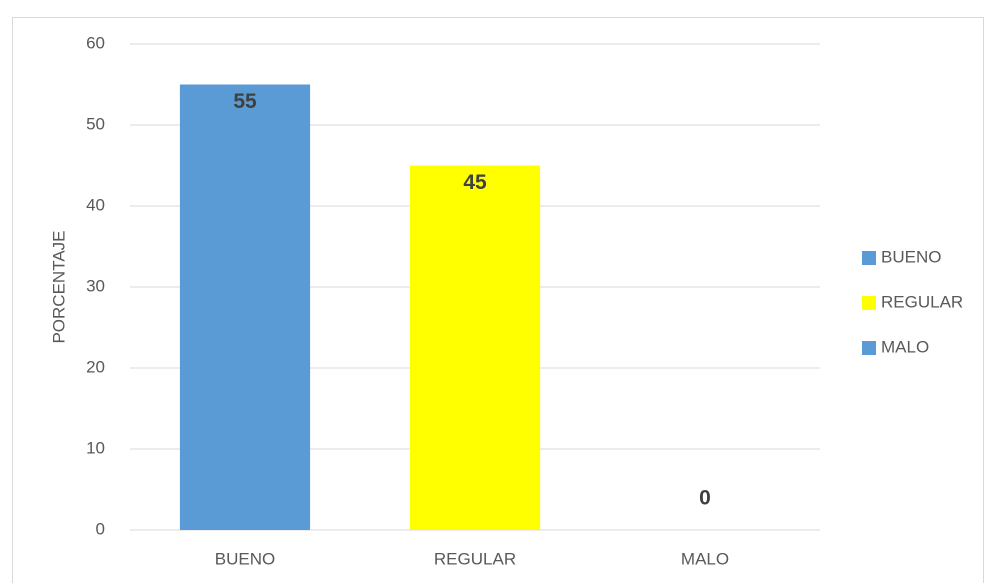 This screenshot has width=985, height=583. Describe the element at coordinates (95, 42) in the screenshot. I see `y-tick-label: 60` at that location.